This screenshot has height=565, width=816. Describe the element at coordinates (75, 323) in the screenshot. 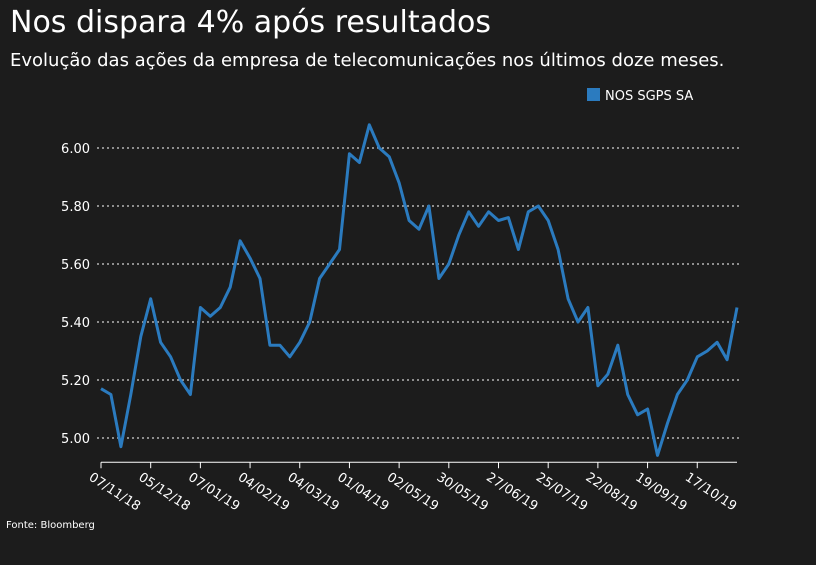

I see `y-tick-label: 5.40` at that location.